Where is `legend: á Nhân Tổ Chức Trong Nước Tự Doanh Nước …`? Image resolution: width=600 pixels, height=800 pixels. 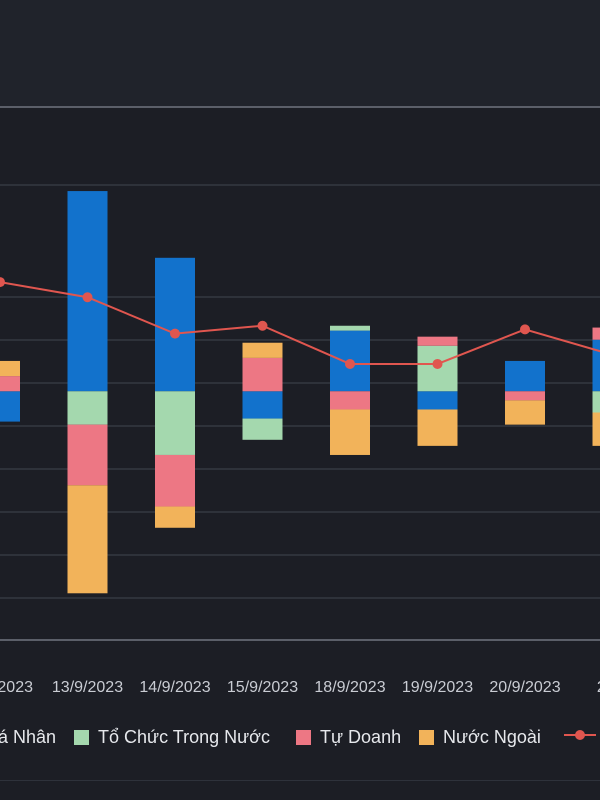 legend: á Nhân Tổ Chức Trong Nước Tự Doanh Nước … is located at coordinates (300, 741).